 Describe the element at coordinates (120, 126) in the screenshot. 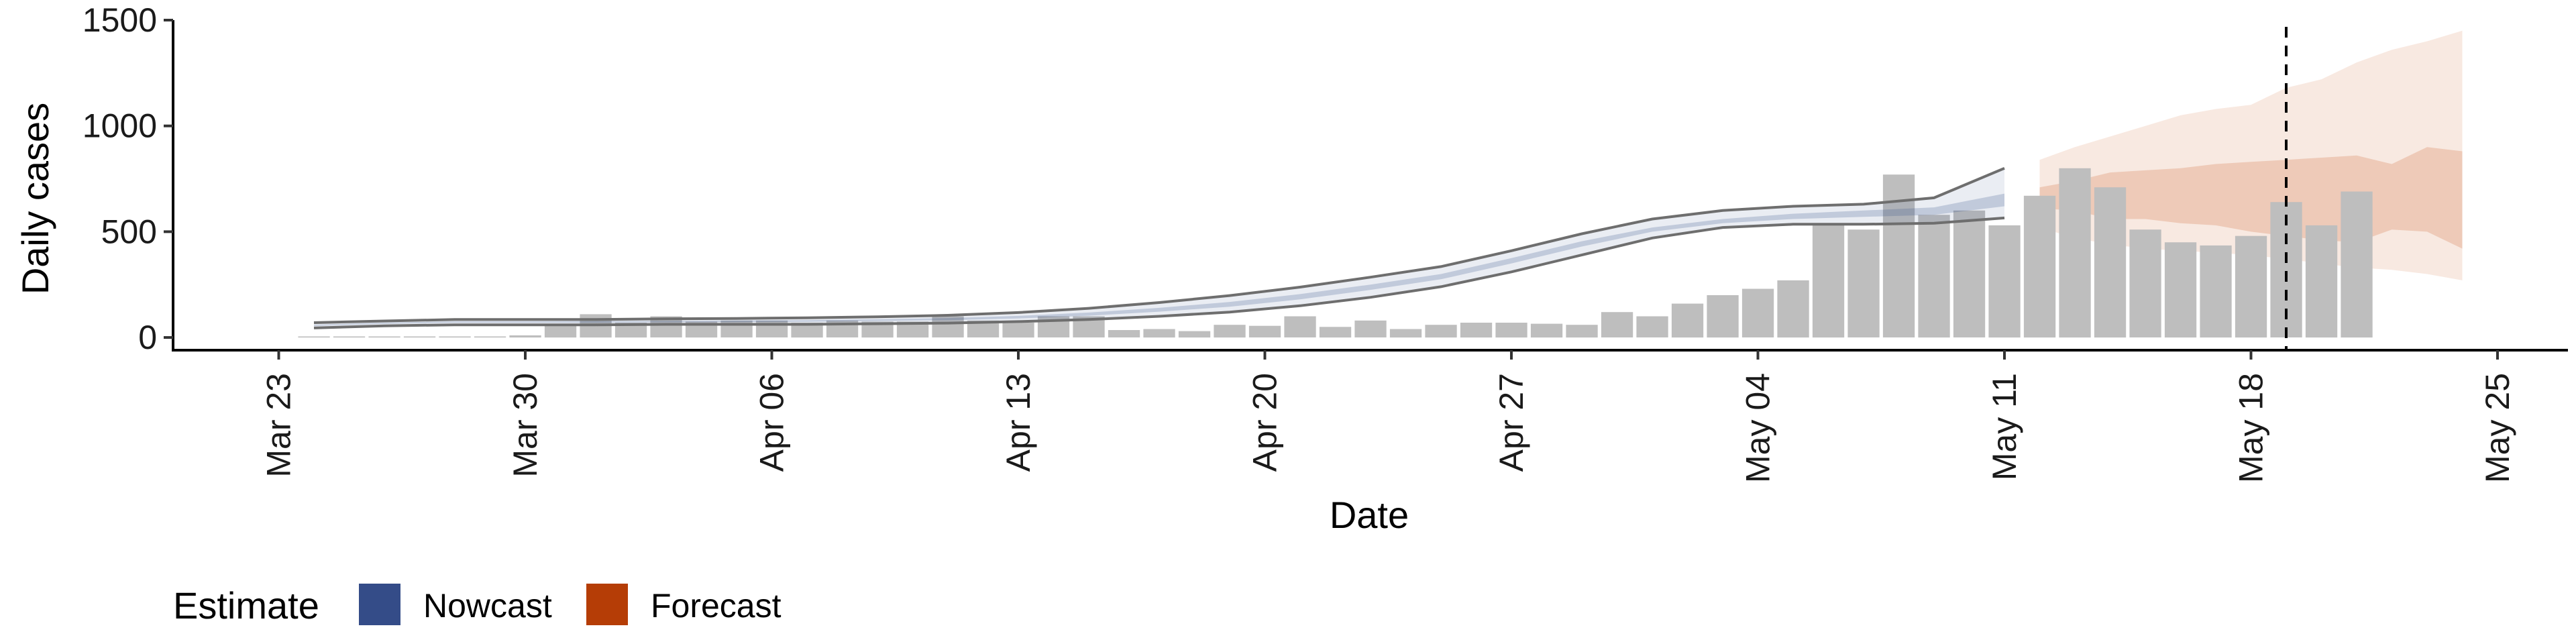

I see `y-tick-label: 1000` at that location.